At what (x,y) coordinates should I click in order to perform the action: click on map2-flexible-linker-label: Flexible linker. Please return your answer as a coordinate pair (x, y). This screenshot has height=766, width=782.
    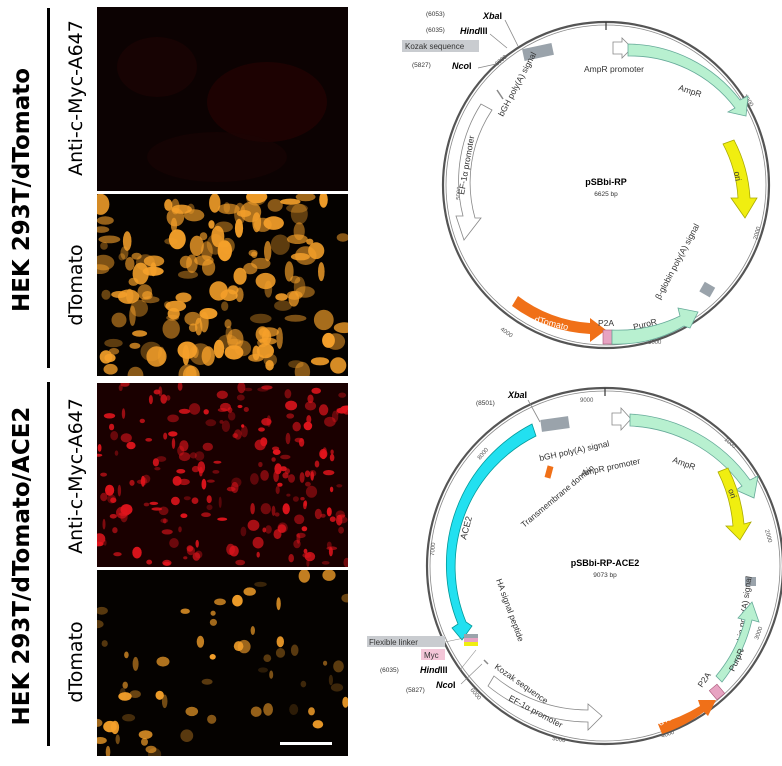
    Looking at the image, I should click on (393, 642).